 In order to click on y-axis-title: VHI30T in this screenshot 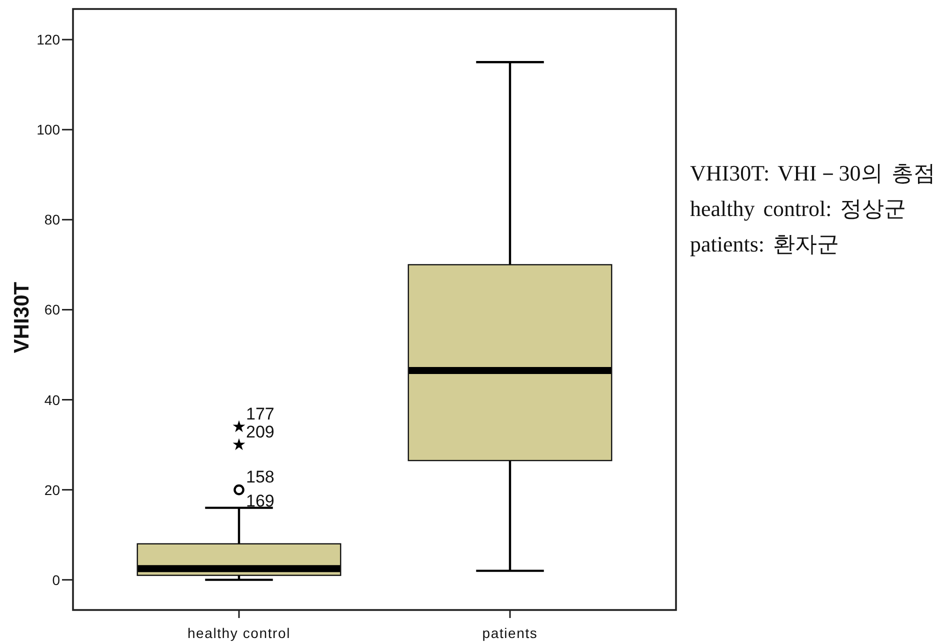, I will do `click(22, 318)`.